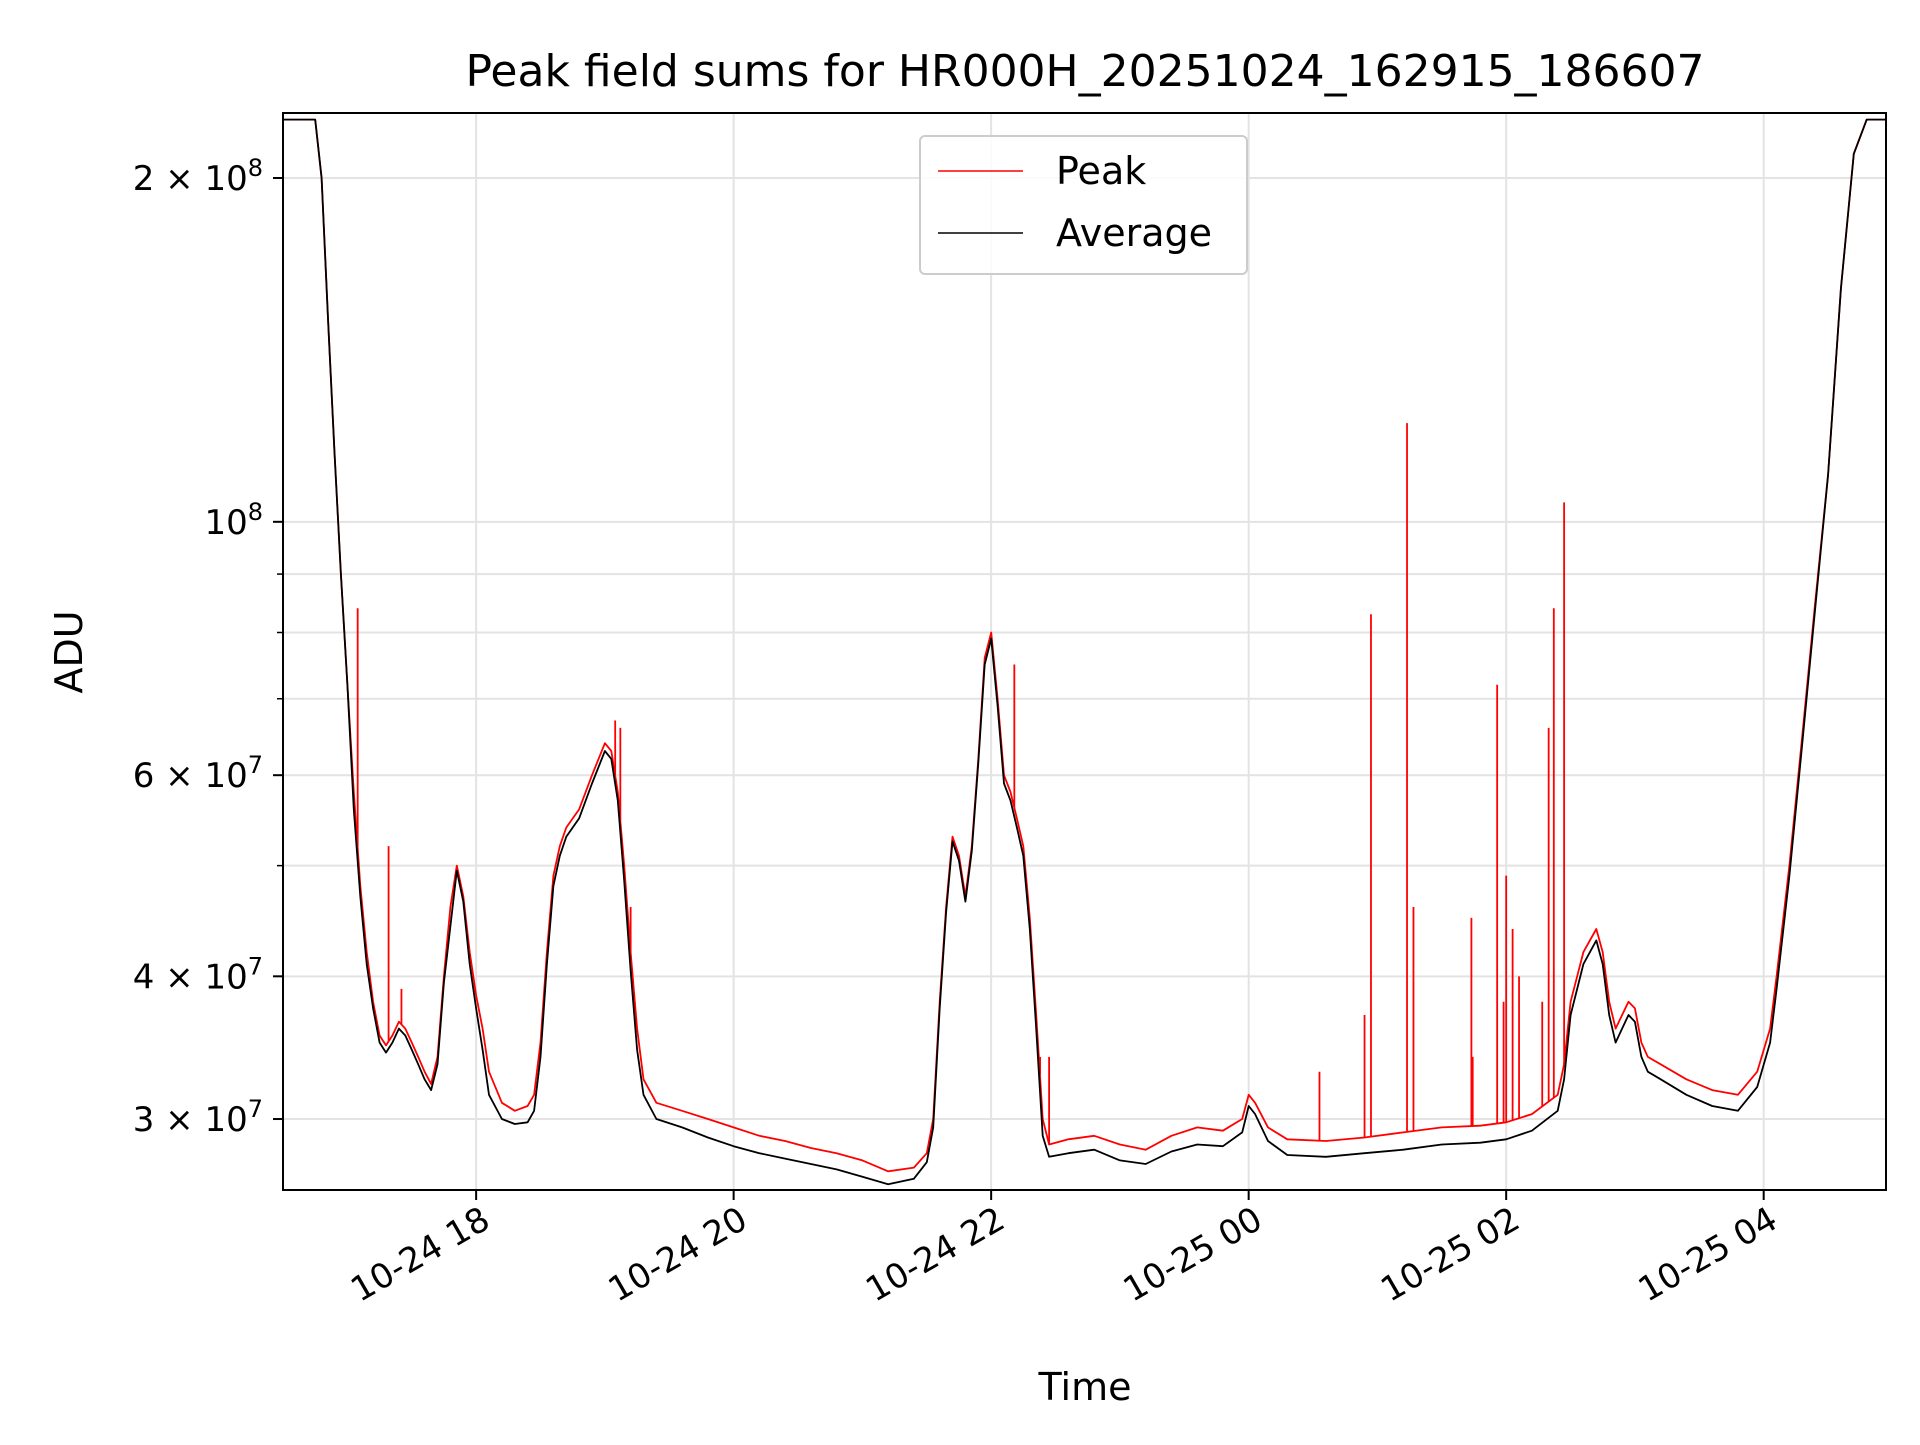  What do you see at coordinates (208, 647) in the screenshot?
I see `y-axis-ticks: 3 × 107 4 × 107 6 × 107 108 2 × 108` at bounding box center [208, 647].